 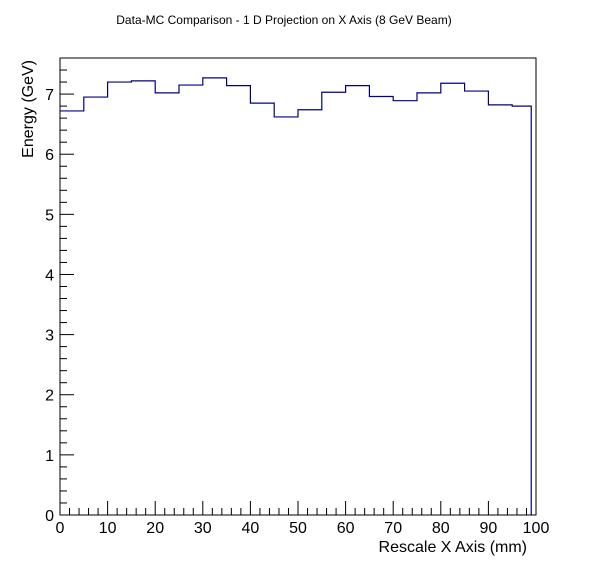 What do you see at coordinates (489, 528) in the screenshot?
I see `x-tick-label: 90` at bounding box center [489, 528].